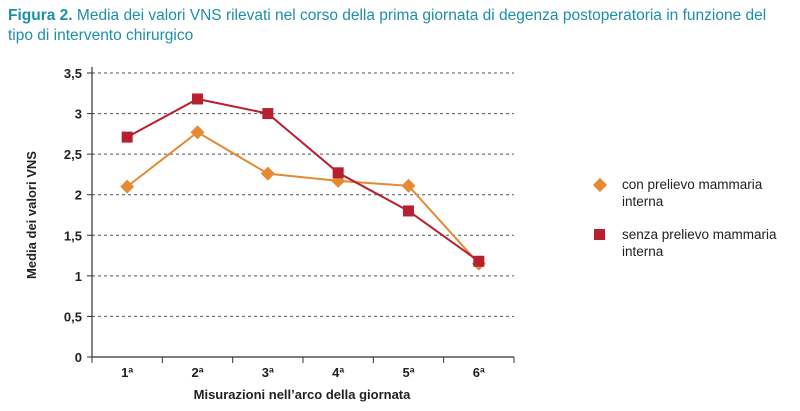  What do you see at coordinates (40, 15) in the screenshot?
I see `figure-label: Figura 2.` at bounding box center [40, 15].